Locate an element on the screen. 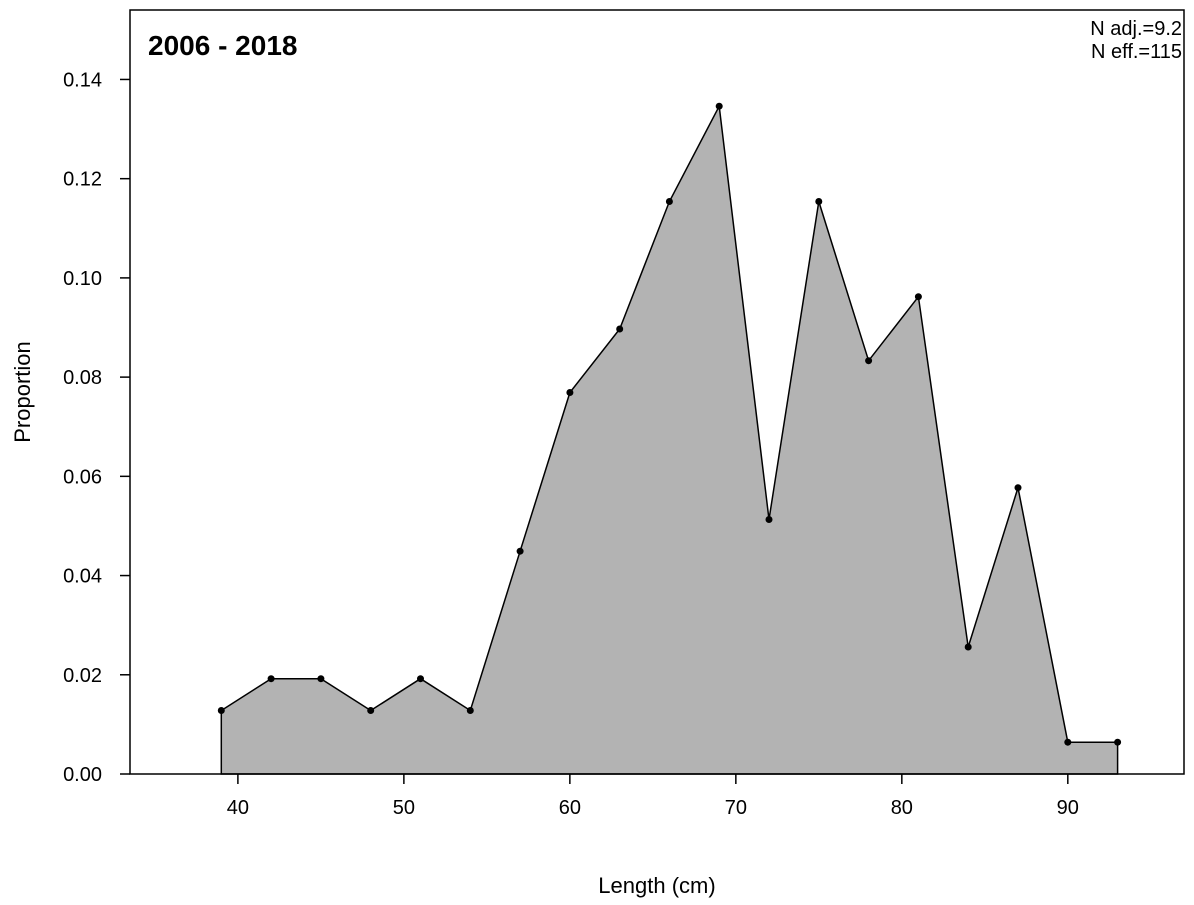 The height and width of the screenshot is (905, 1194). x-tick-label: 60 is located at coordinates (570, 808).